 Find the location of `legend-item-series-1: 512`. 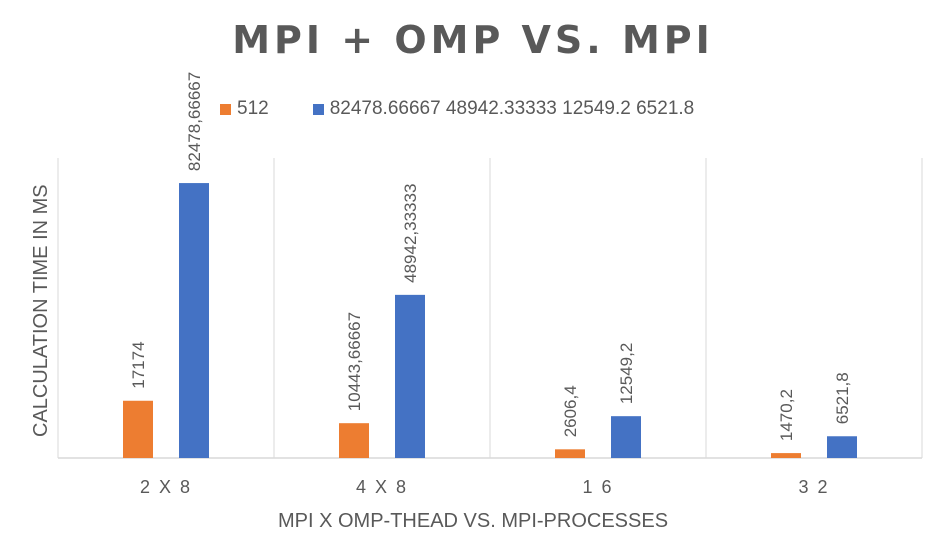

legend-item-series-1: 512 is located at coordinates (244, 109).